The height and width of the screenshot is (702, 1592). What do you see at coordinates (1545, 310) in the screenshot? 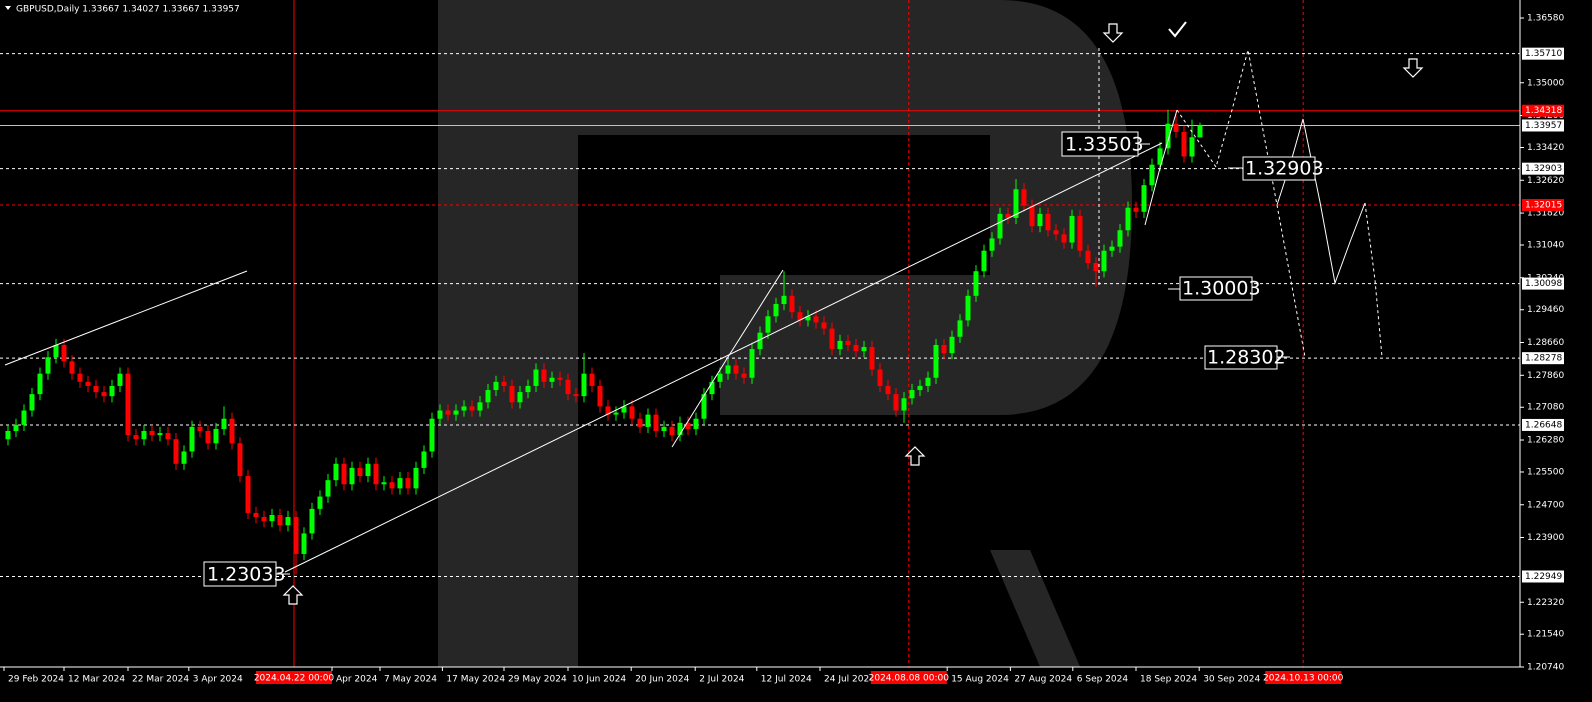
I see `y-tick-label: 1.29460` at bounding box center [1545, 310].